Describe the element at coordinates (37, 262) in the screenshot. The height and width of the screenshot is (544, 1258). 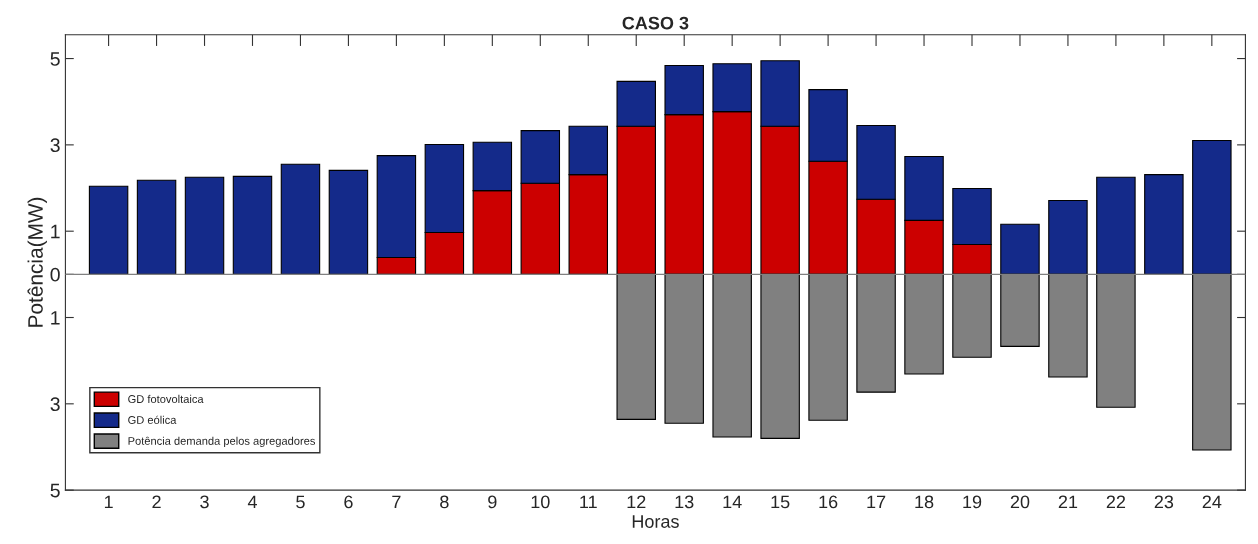
I see `y-axis-title: Potência(MW)` at that location.